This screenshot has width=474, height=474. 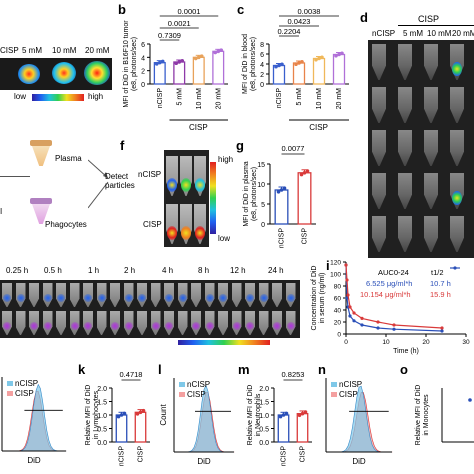 I want to click on c-group-label: CISP, so click(x=318, y=127).